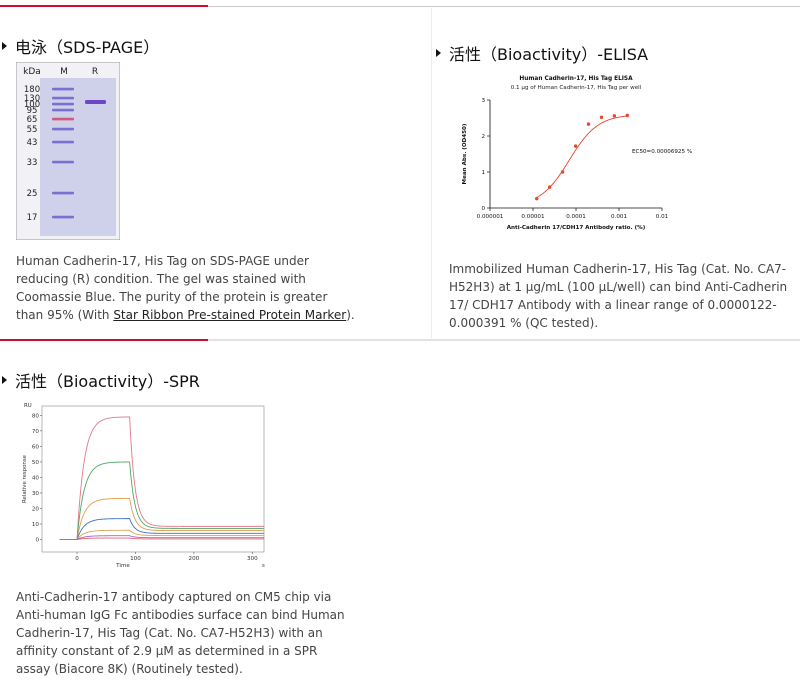  Describe the element at coordinates (576, 217) in the screenshot. I see `elisa-x-tick-label: 0.0001` at that location.